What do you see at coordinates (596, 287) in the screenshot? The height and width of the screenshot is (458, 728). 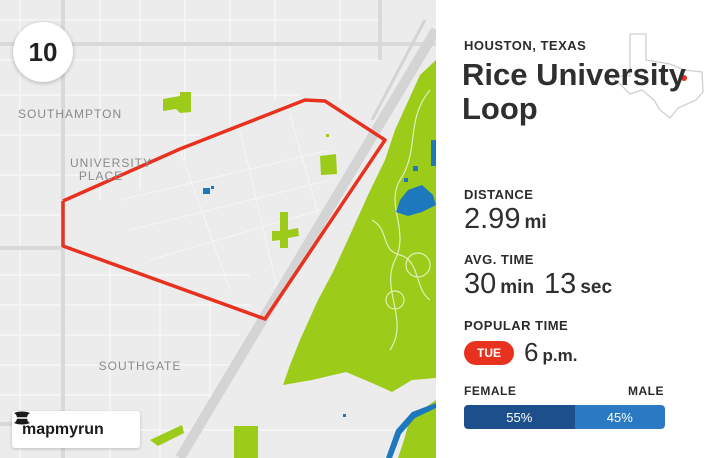 I see `avg-sec-unit: sec` at bounding box center [596, 287].